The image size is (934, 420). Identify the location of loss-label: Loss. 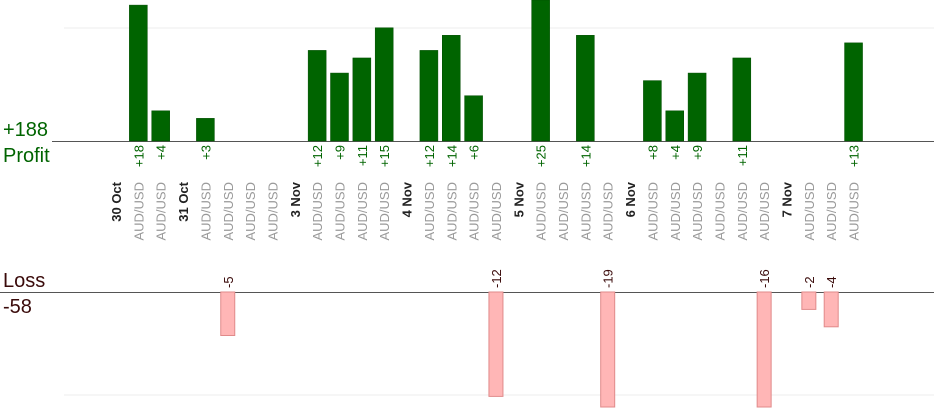
(24, 281).